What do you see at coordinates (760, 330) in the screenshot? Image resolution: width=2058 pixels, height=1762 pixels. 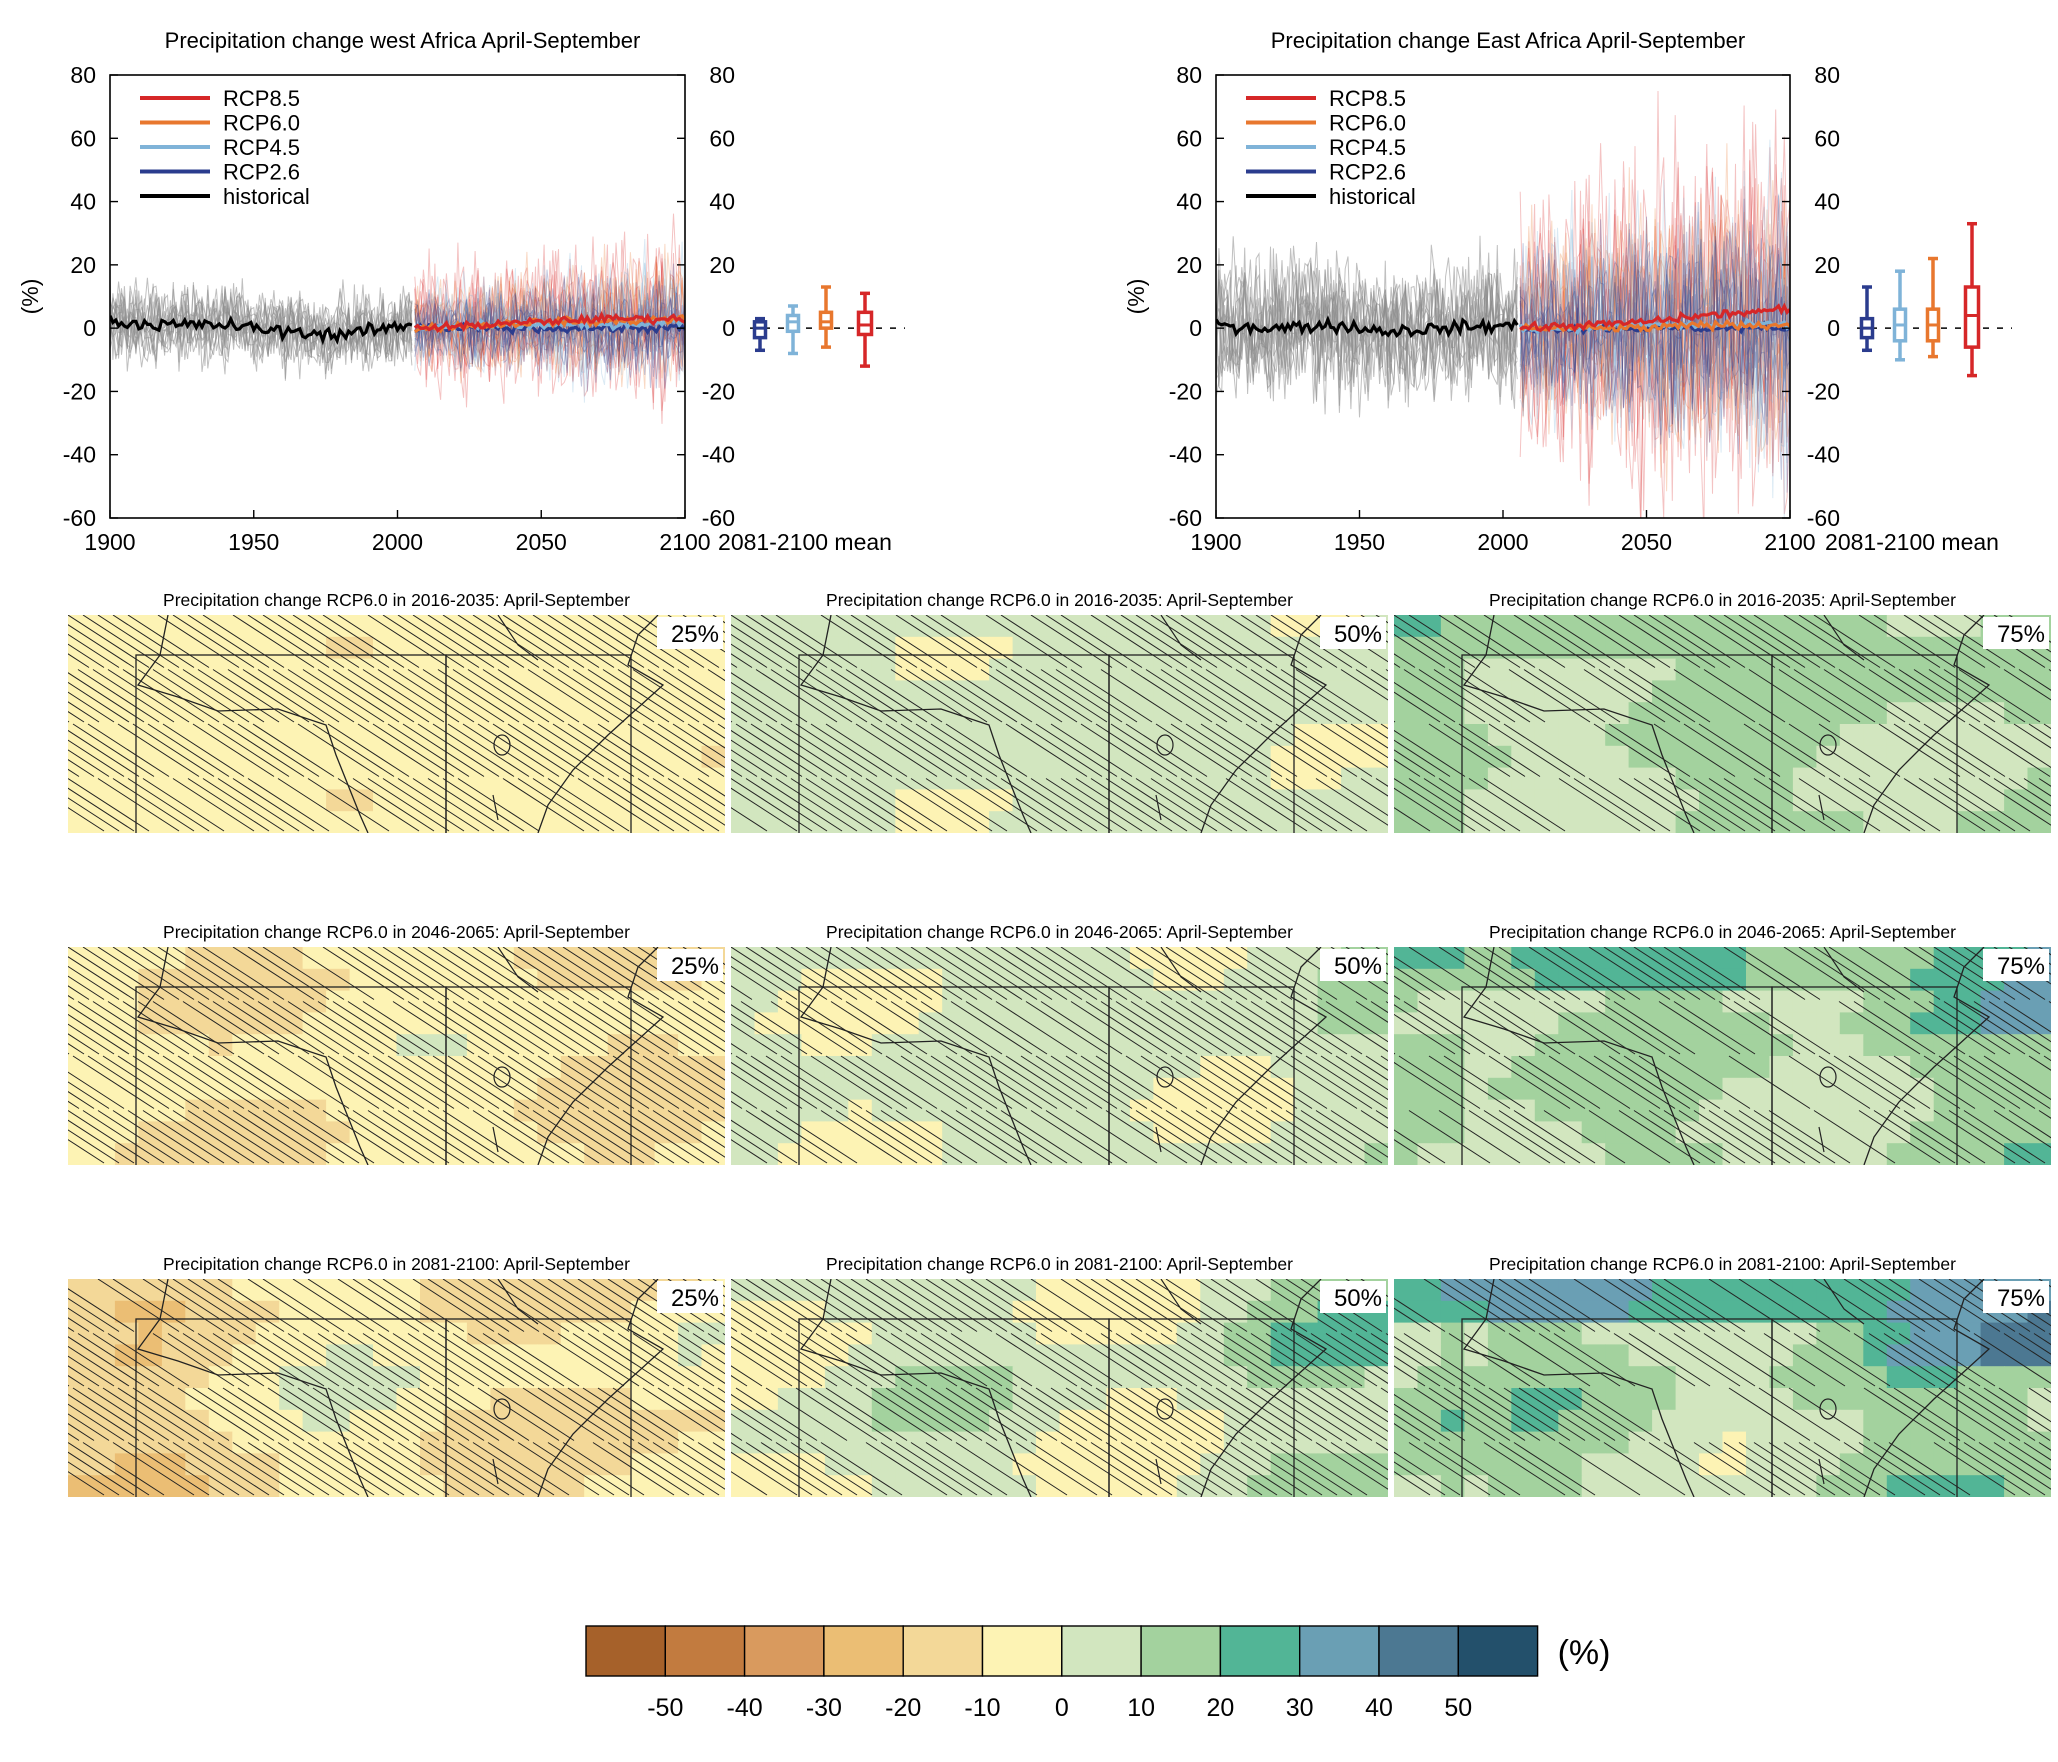 I see `box-RCP2.6` at bounding box center [760, 330].